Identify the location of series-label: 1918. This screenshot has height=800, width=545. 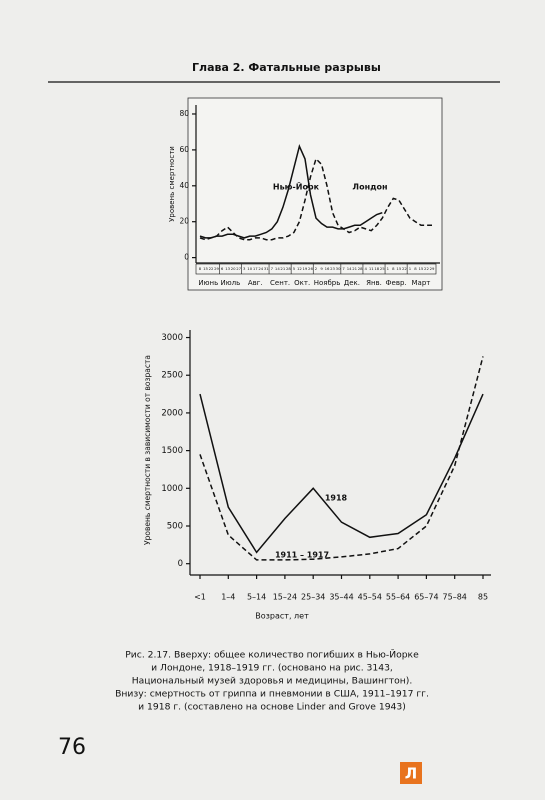
(336, 498).